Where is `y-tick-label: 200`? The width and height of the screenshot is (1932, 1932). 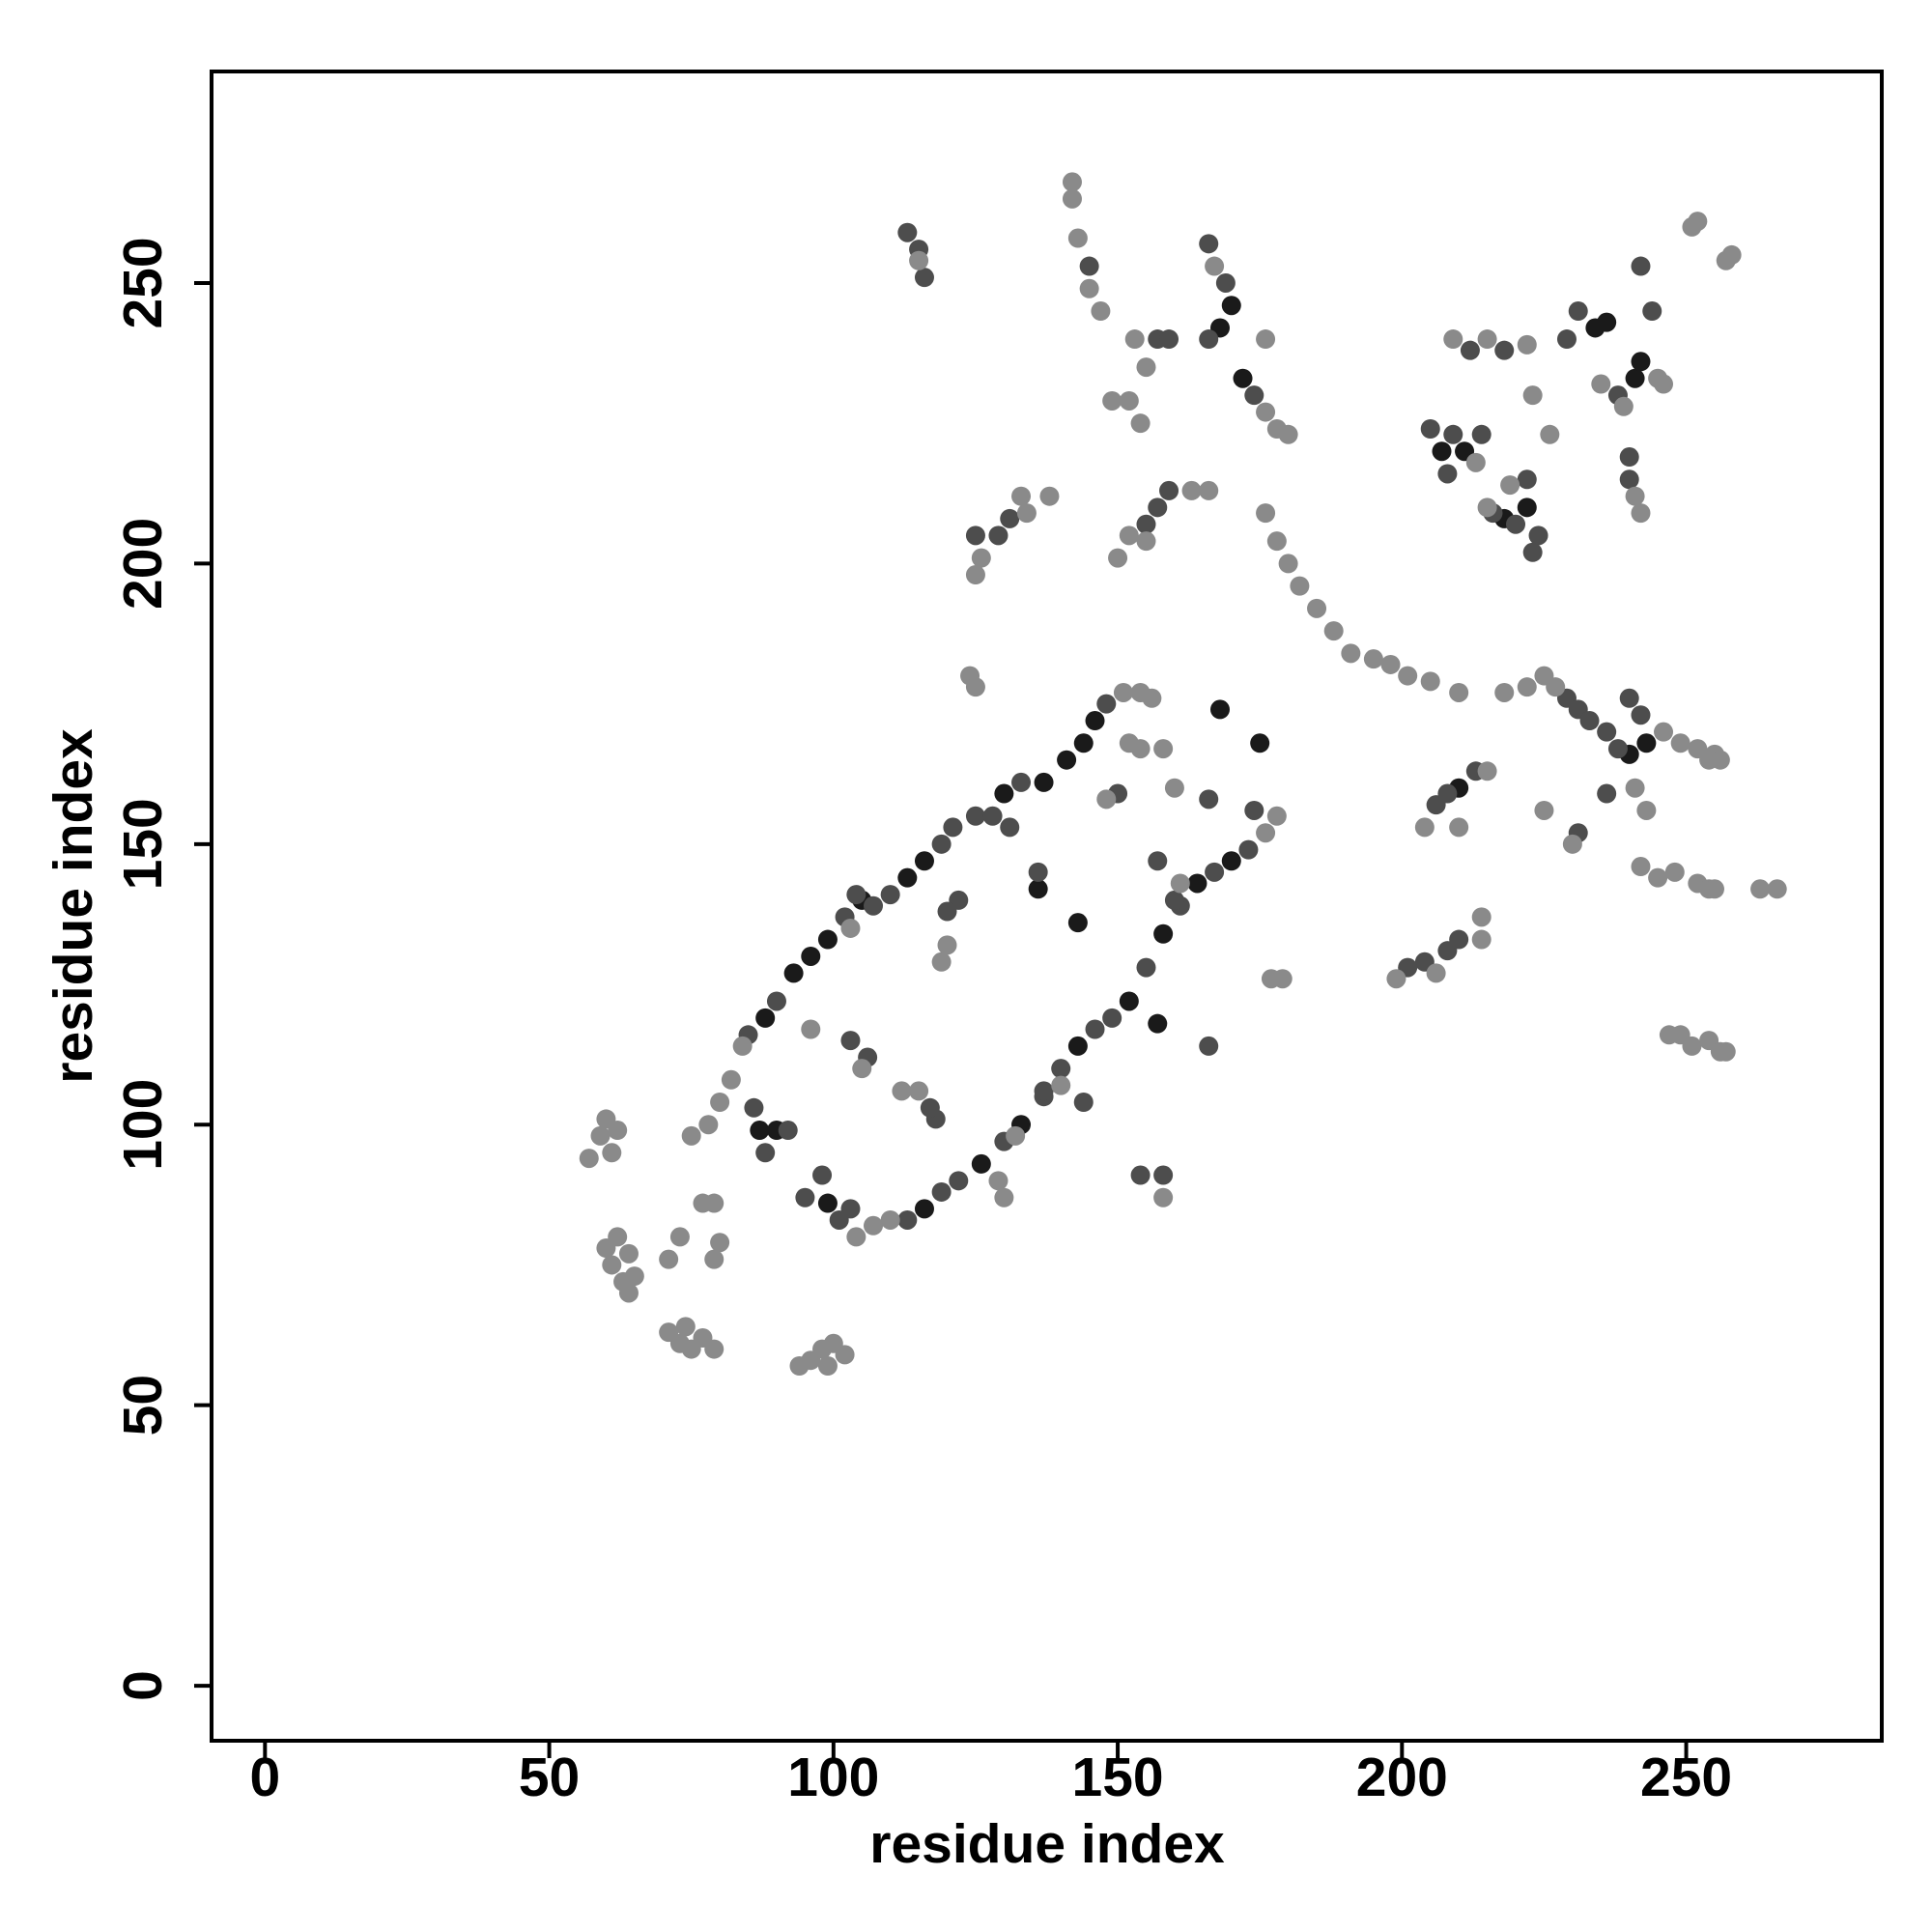 y-tick-label: 200 is located at coordinates (143, 564).